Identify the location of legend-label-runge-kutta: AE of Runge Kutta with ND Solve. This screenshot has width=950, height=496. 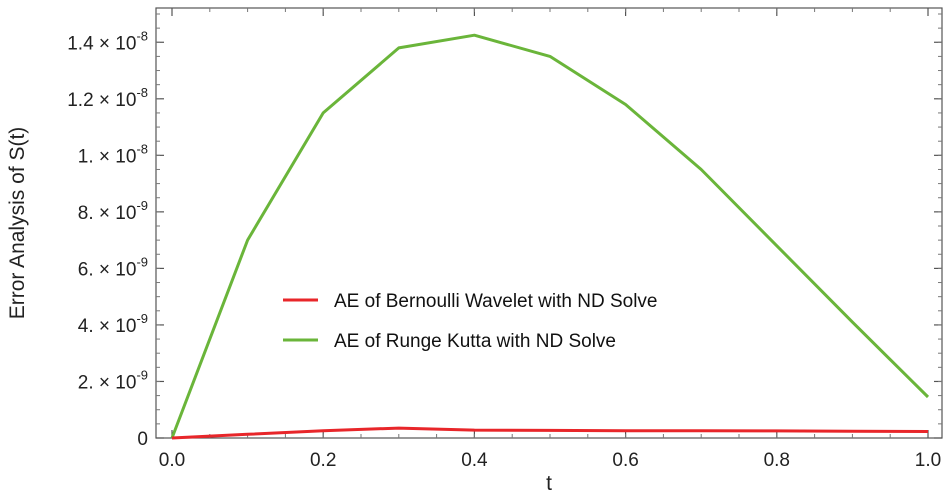
(475, 341).